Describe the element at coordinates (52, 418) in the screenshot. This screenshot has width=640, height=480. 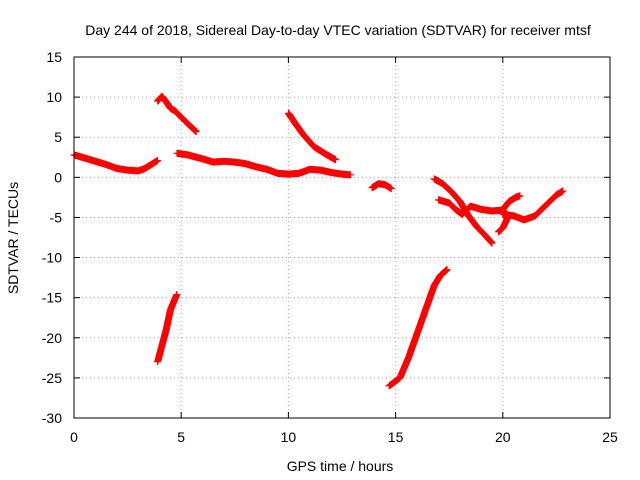
I see `y-tick-label: -30` at that location.